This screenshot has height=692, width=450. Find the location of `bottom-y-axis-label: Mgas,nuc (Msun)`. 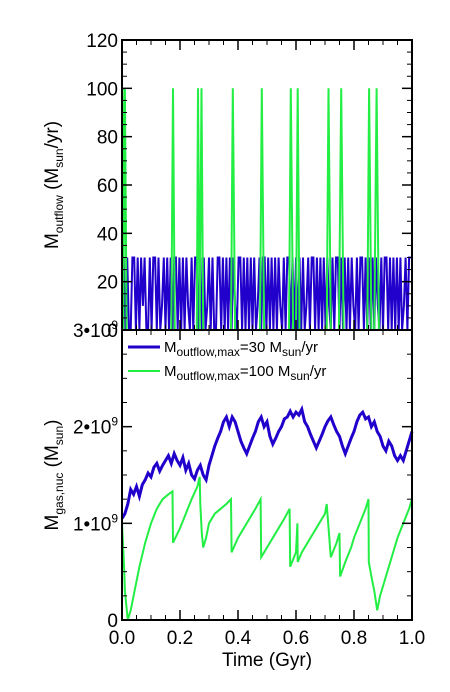

bottom-y-axis-label: Mgas,nuc (Msun) is located at coordinates (54, 475).